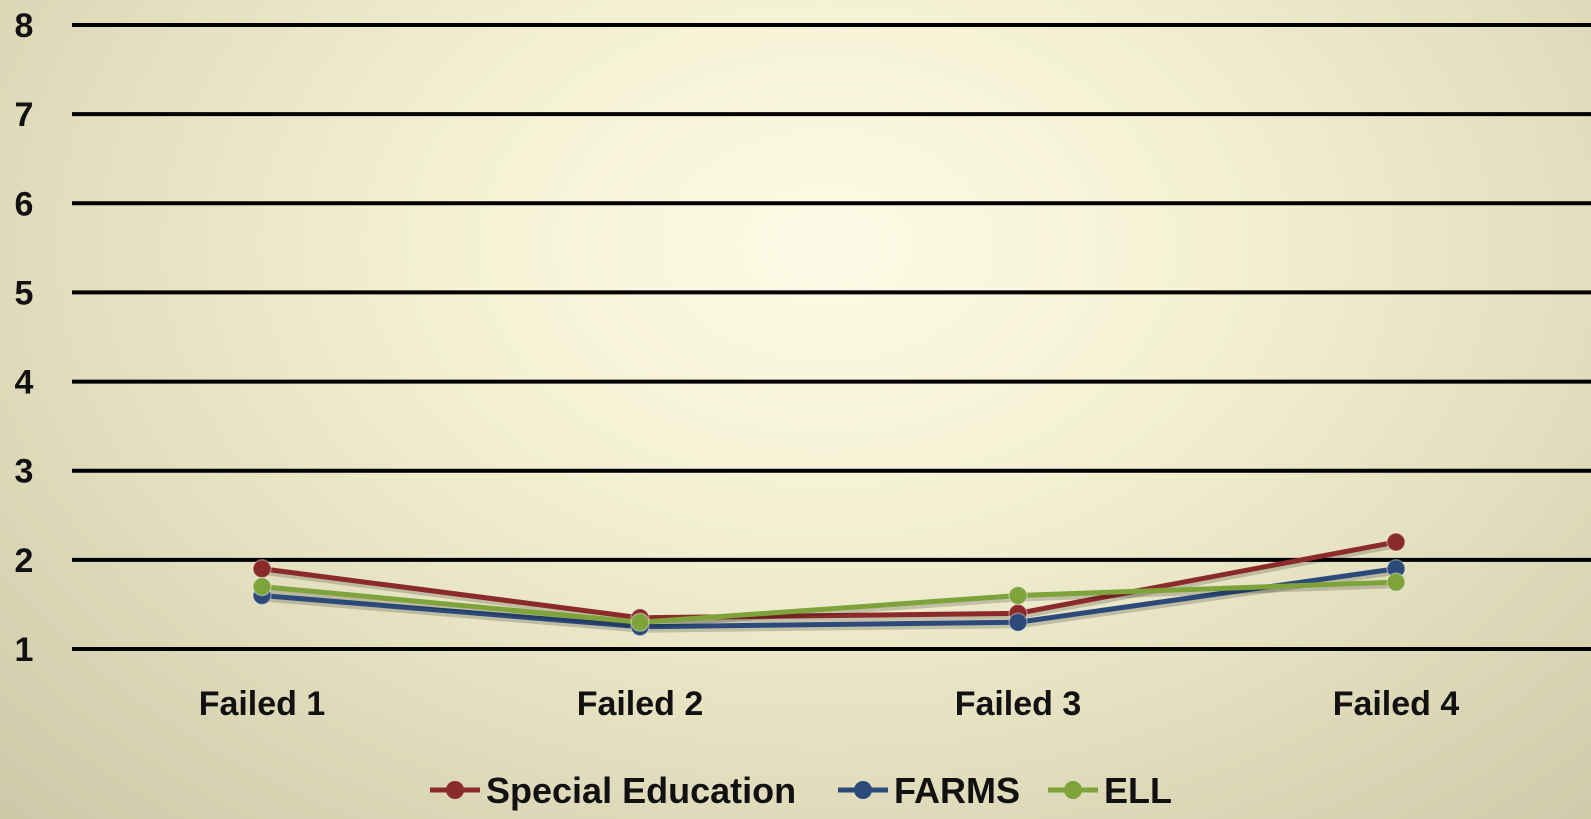 This screenshot has height=819, width=1591. I want to click on legend-label: FARMS, so click(957, 790).